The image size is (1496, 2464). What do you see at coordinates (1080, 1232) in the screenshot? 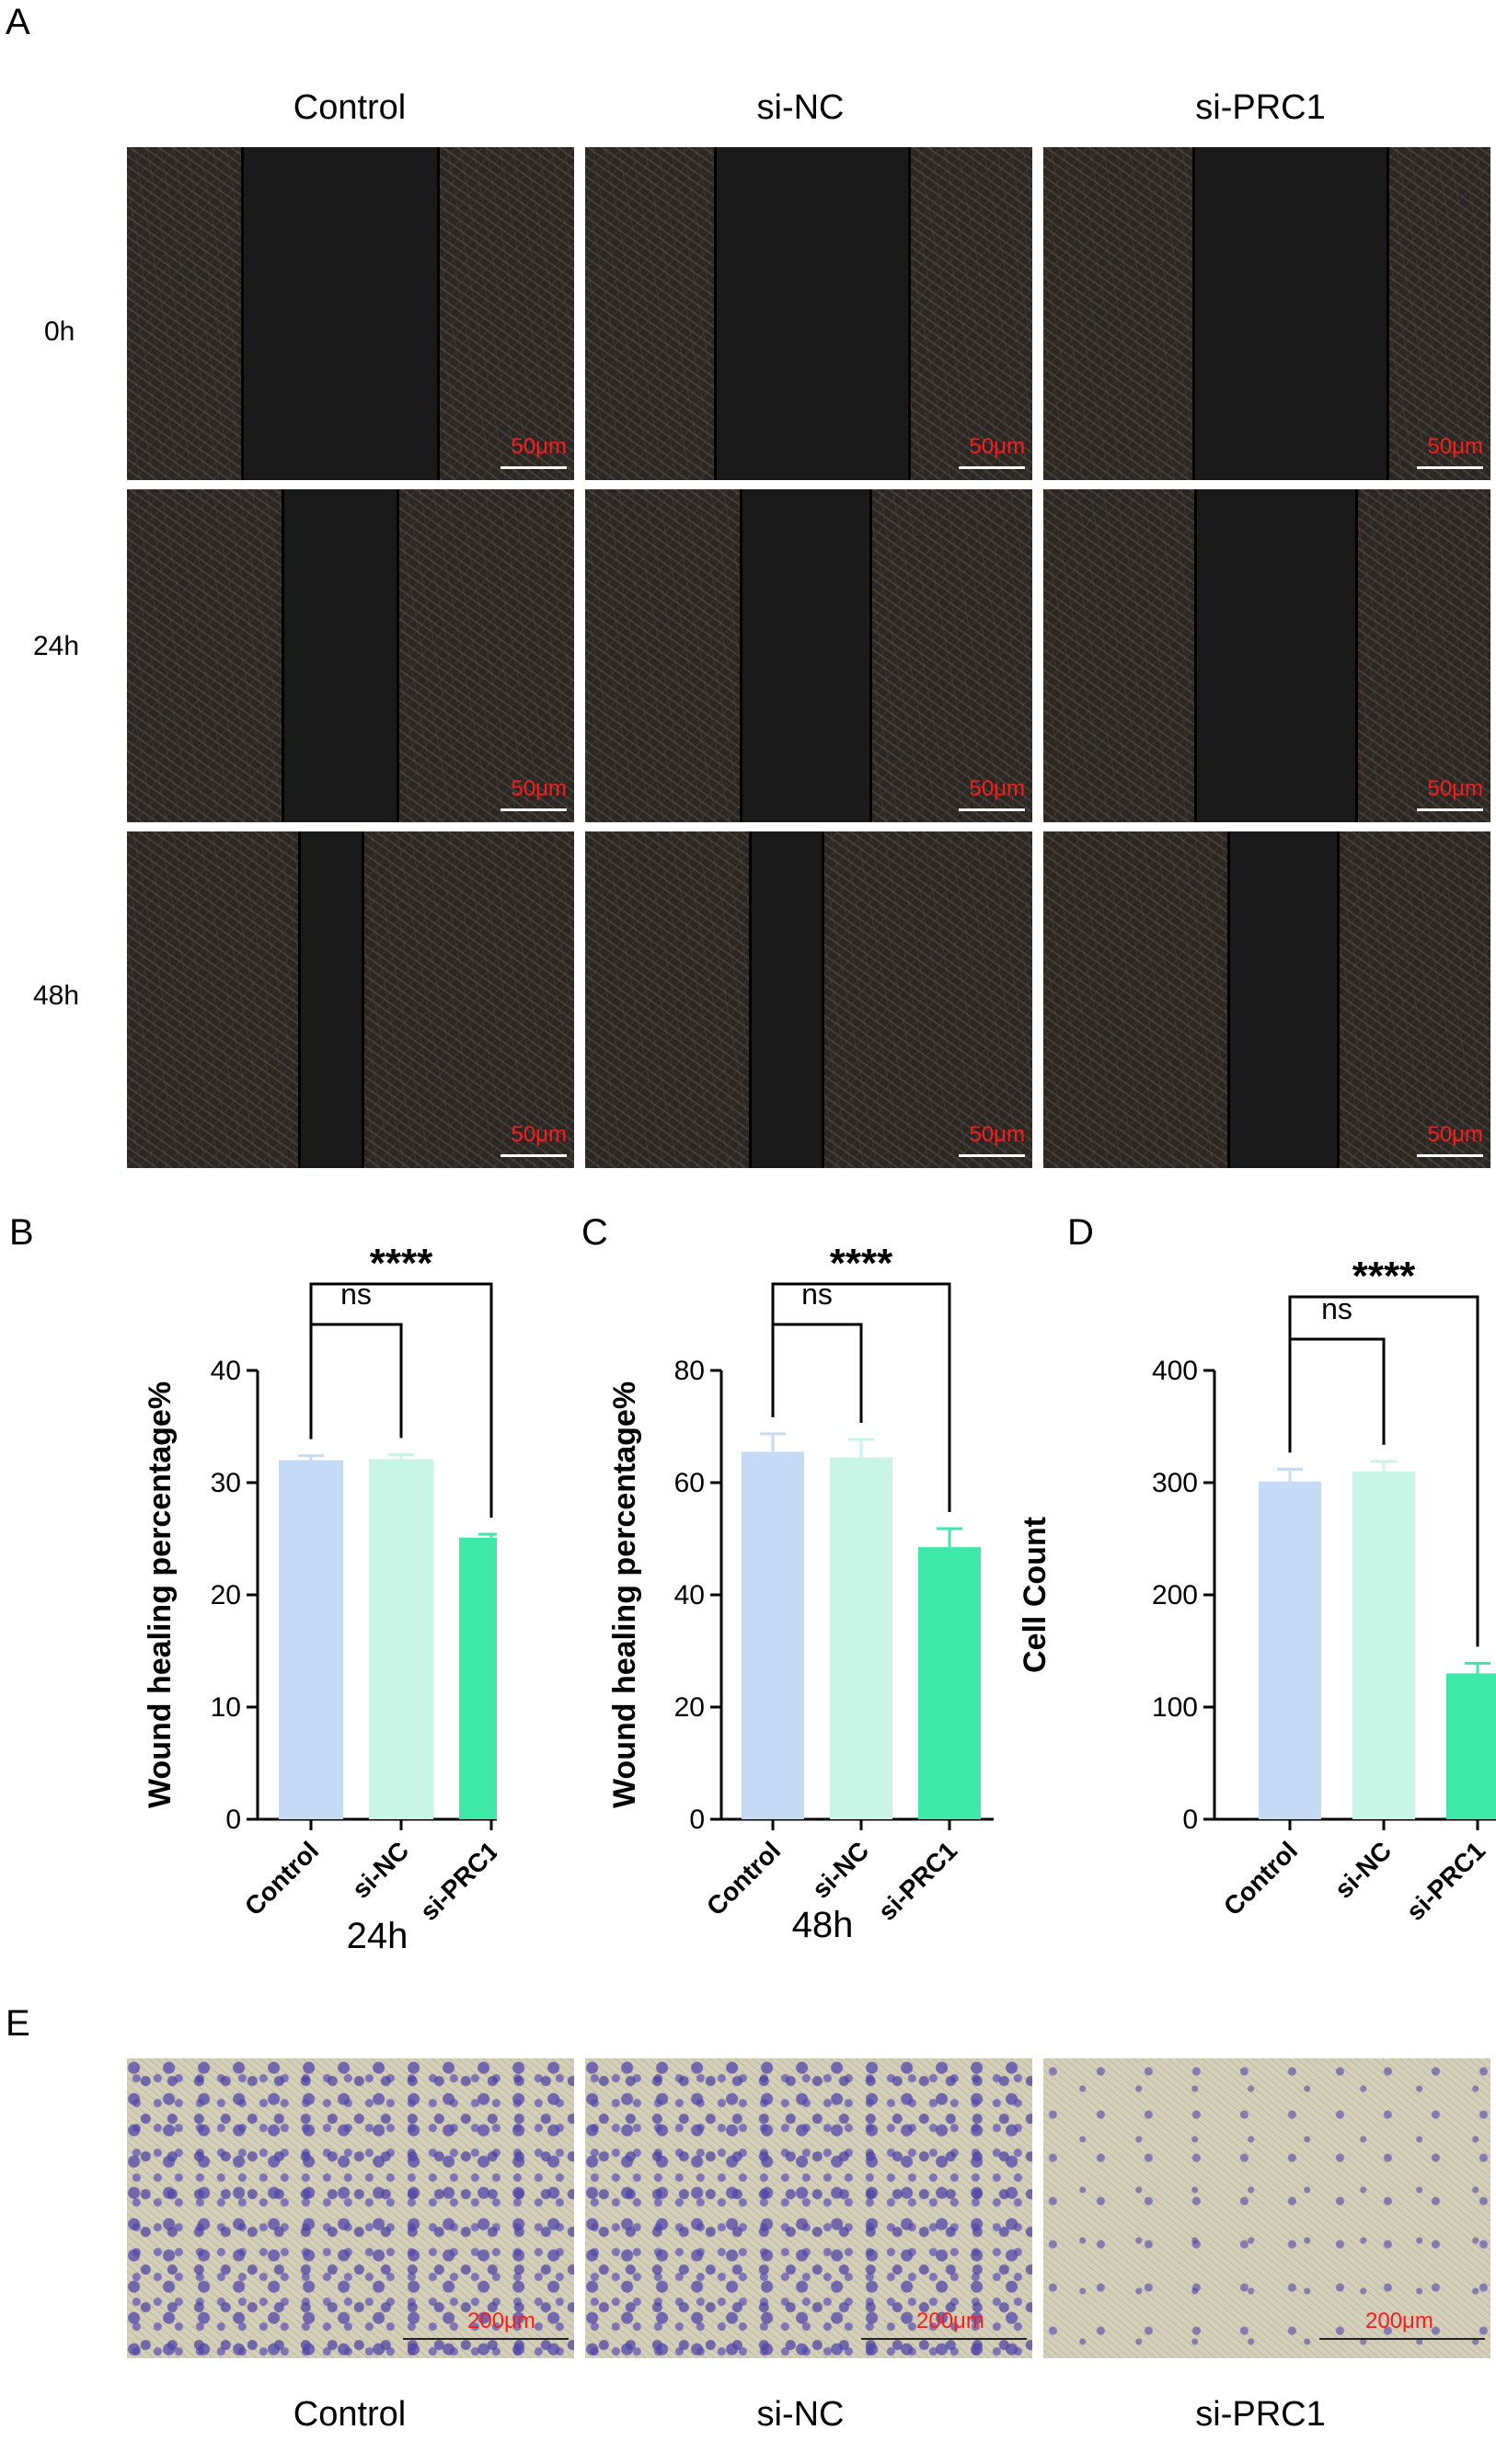
I see `panel-letter-d: D` at bounding box center [1080, 1232].